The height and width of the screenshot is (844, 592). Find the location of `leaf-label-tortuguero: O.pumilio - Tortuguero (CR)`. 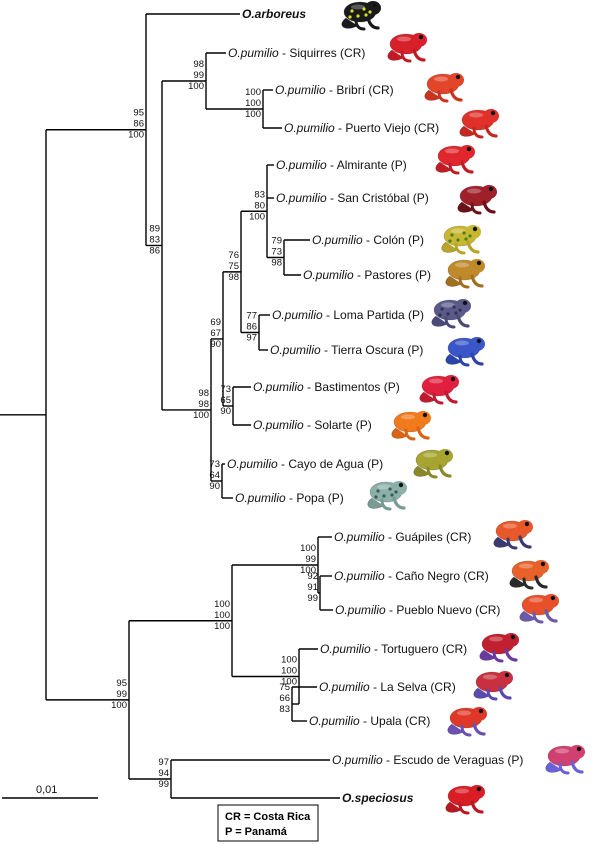

leaf-label-tortuguero: O.pumilio - Tortuguero (CR) is located at coordinates (393, 649).